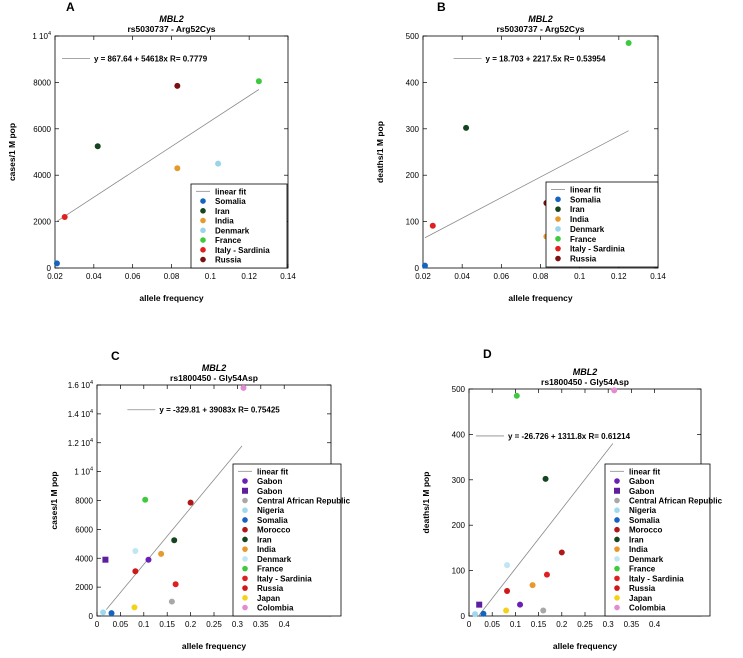 This screenshot has width=743, height=658. What do you see at coordinates (526, 184) in the screenshot?
I see `fit-line` at bounding box center [526, 184].